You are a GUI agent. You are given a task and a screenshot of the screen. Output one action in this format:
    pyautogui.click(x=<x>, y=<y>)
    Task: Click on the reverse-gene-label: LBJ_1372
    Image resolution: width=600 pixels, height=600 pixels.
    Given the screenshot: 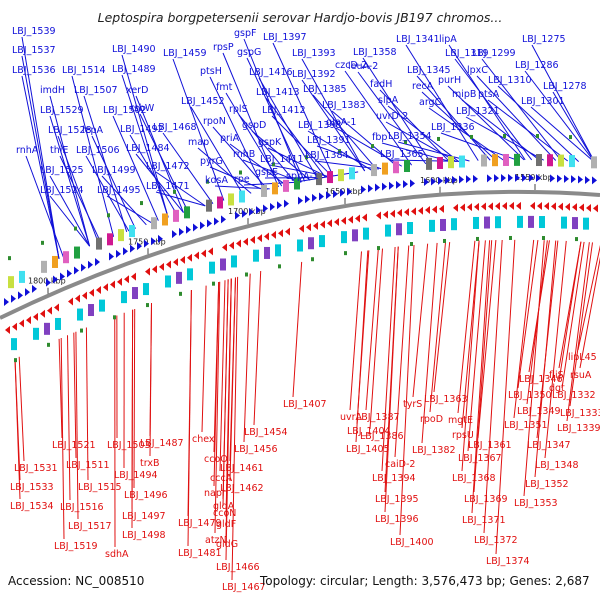 What is the action you would take?
    pyautogui.click(x=496, y=540)
    